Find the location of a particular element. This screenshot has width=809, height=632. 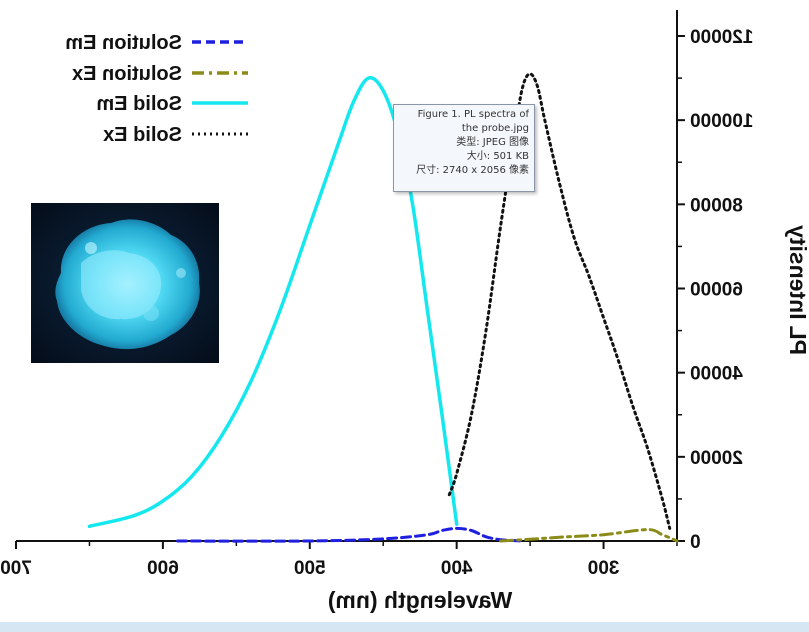

y-tick-label: 40000 is located at coordinates (716, 374).